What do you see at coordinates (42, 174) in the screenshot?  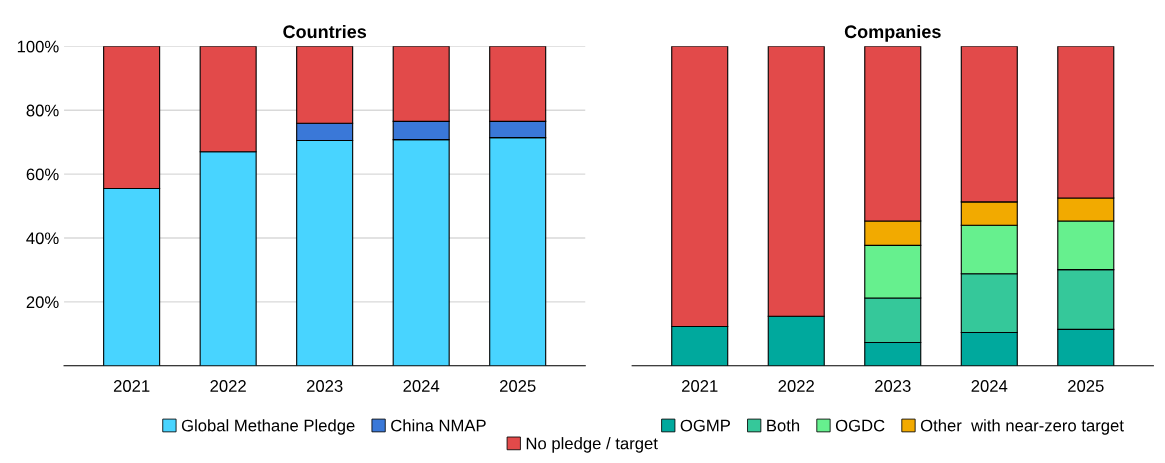 I see `y-tick-label: 60%` at bounding box center [42, 174].